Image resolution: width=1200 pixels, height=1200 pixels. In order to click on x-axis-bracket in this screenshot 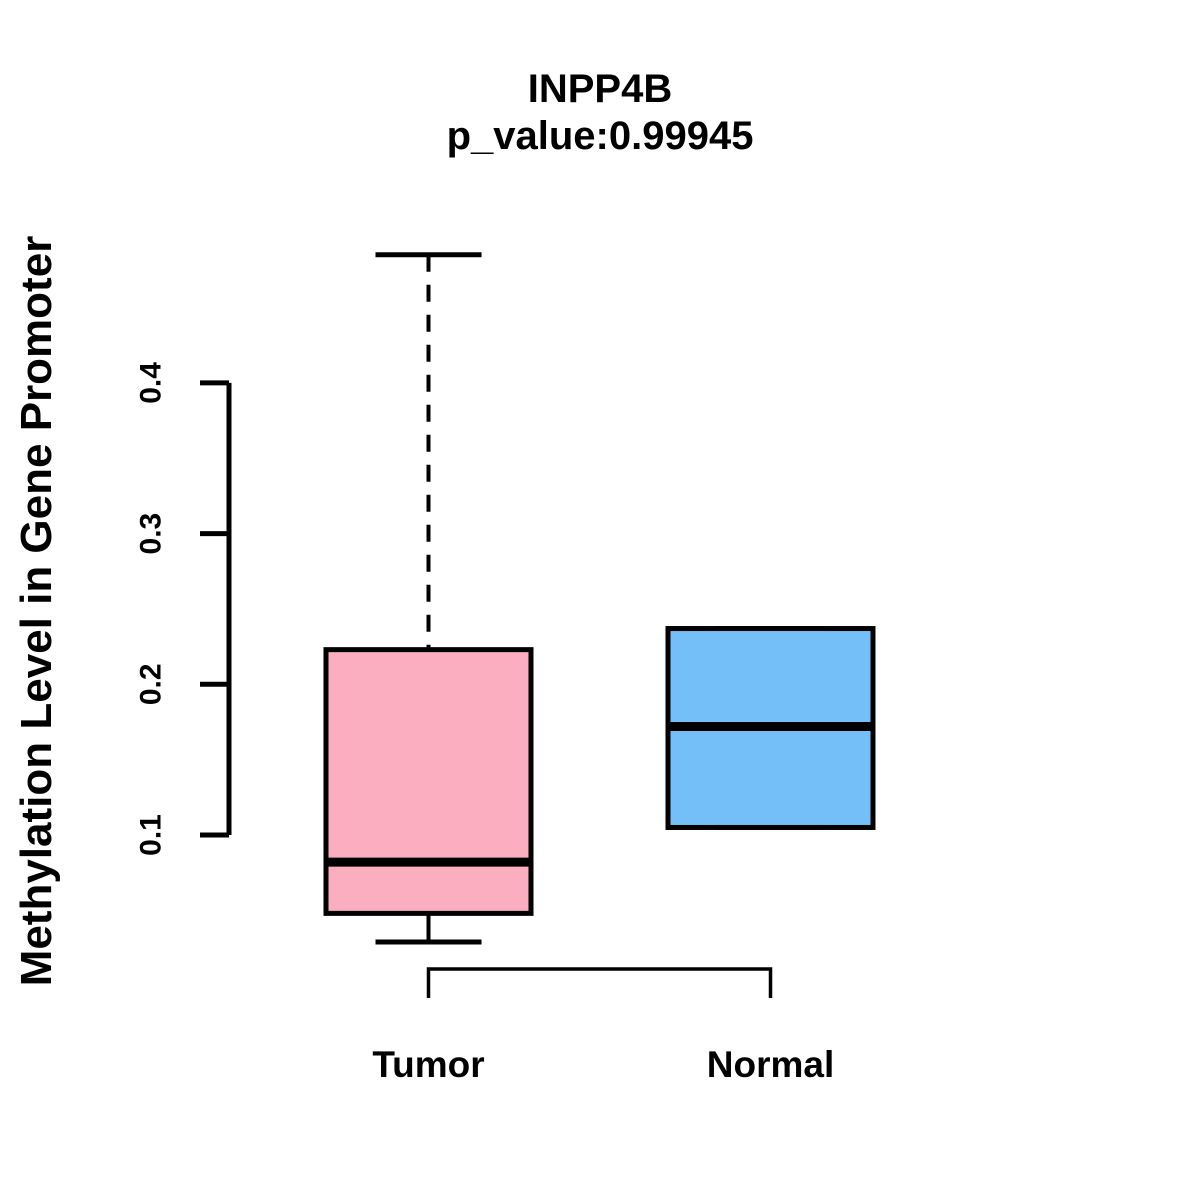, I will do `click(599, 982)`.